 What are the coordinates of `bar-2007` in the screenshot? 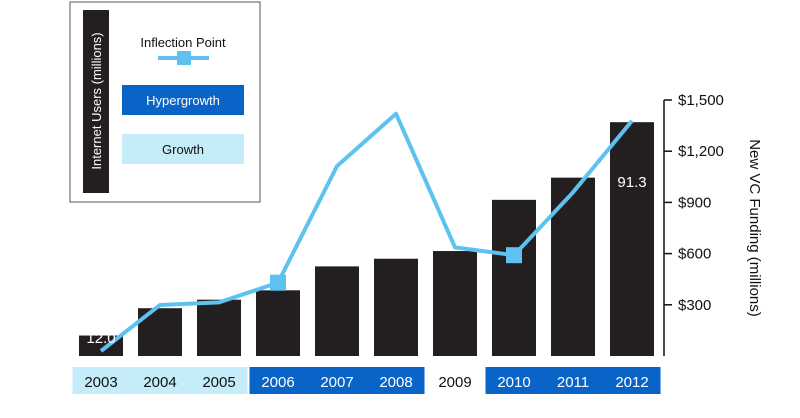 It's located at (337, 311).